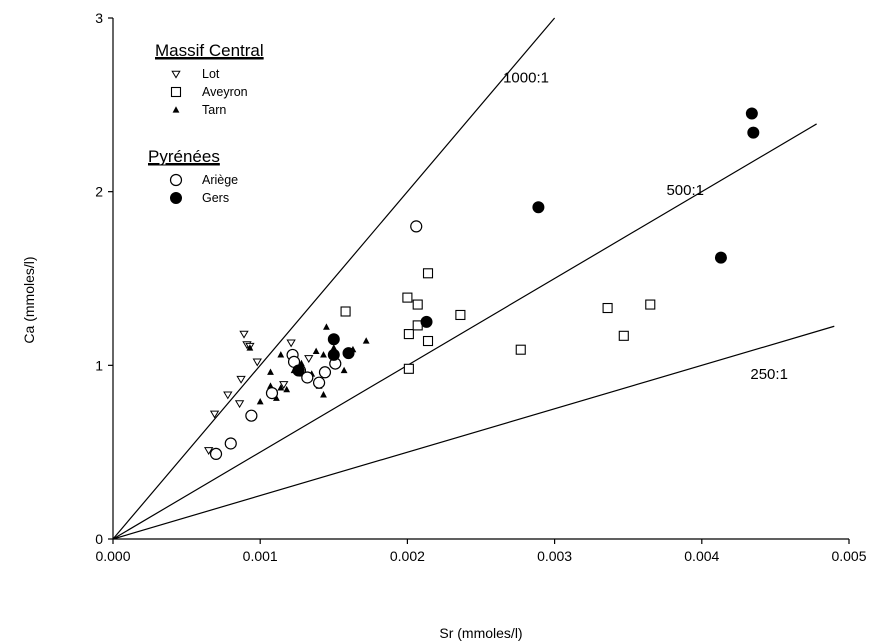 The width and height of the screenshot is (879, 642). I want to click on y-axis-label: Ca (mmoles/l), so click(29, 299).